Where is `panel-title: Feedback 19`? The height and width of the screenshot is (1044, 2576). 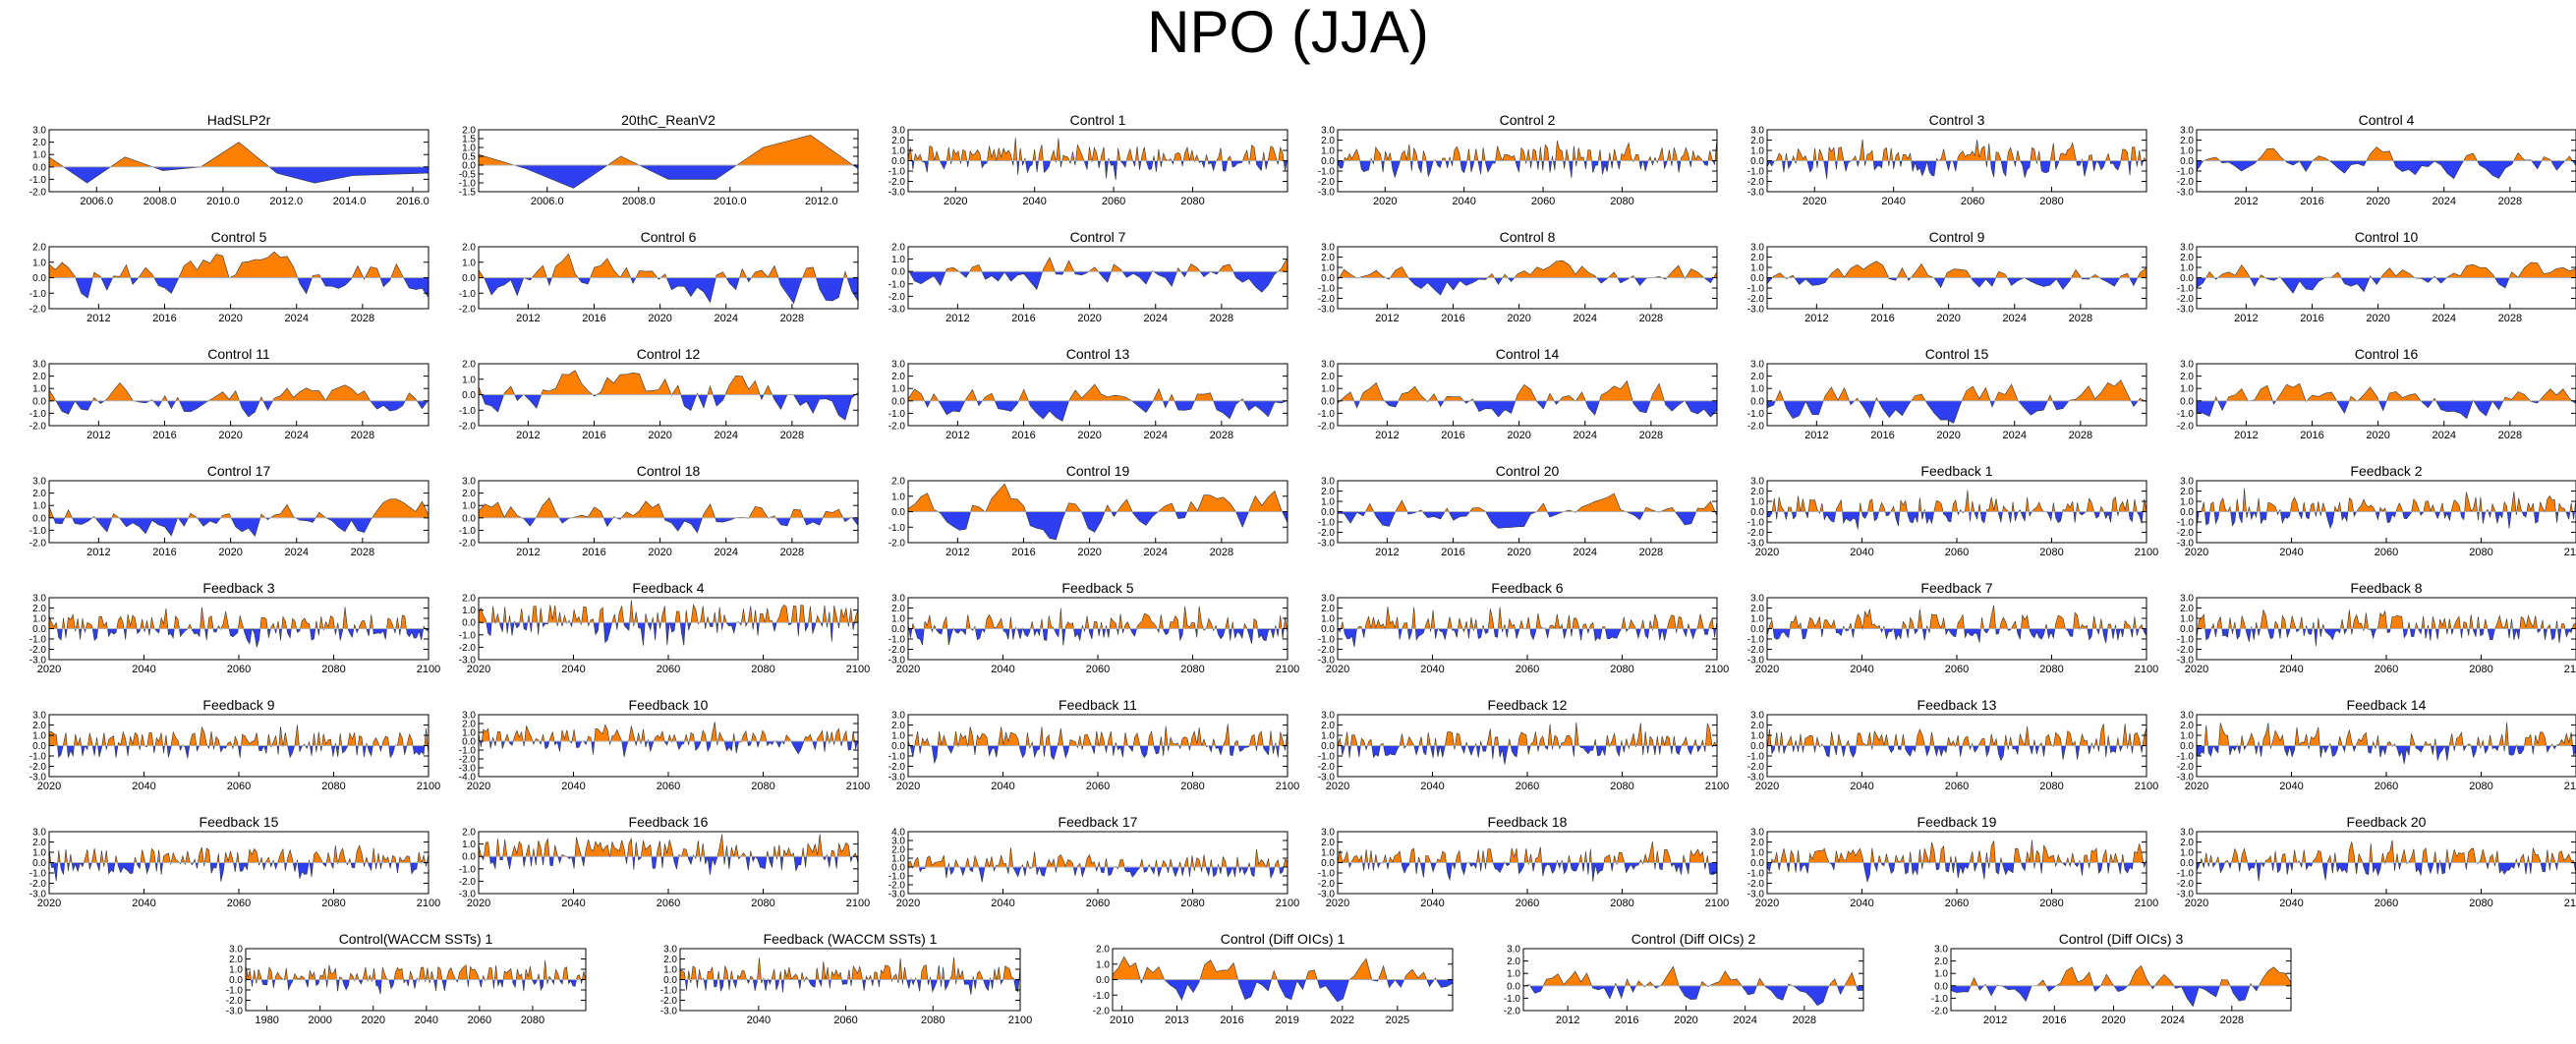 panel-title: Feedback 19 is located at coordinates (1958, 822).